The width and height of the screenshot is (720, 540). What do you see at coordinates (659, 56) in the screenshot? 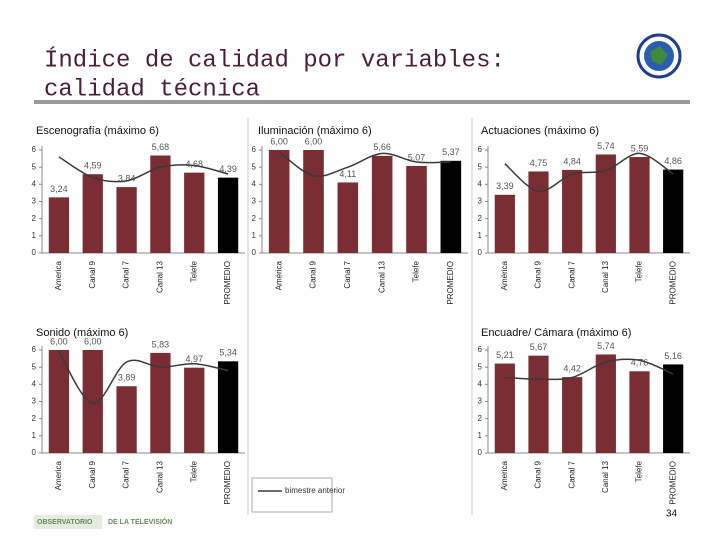
I see `logo` at bounding box center [659, 56].